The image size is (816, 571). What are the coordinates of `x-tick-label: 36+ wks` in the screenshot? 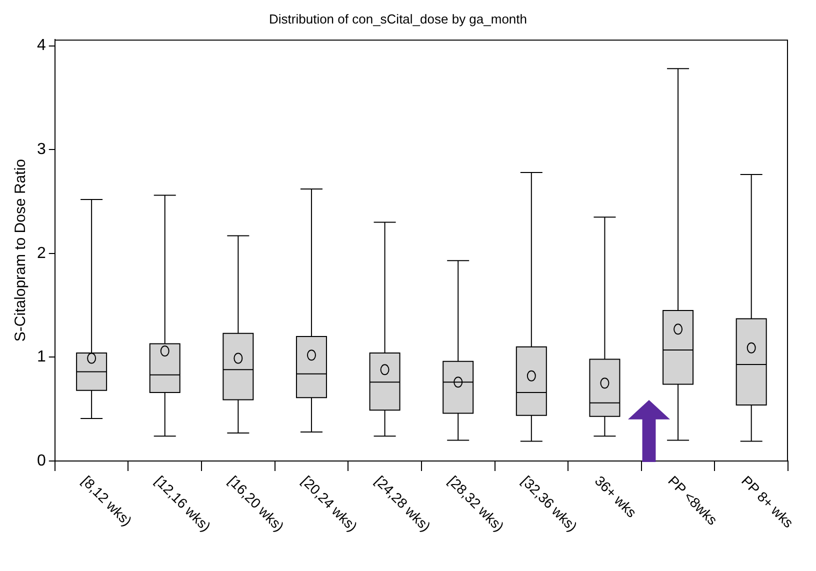 It's located at (616, 496).